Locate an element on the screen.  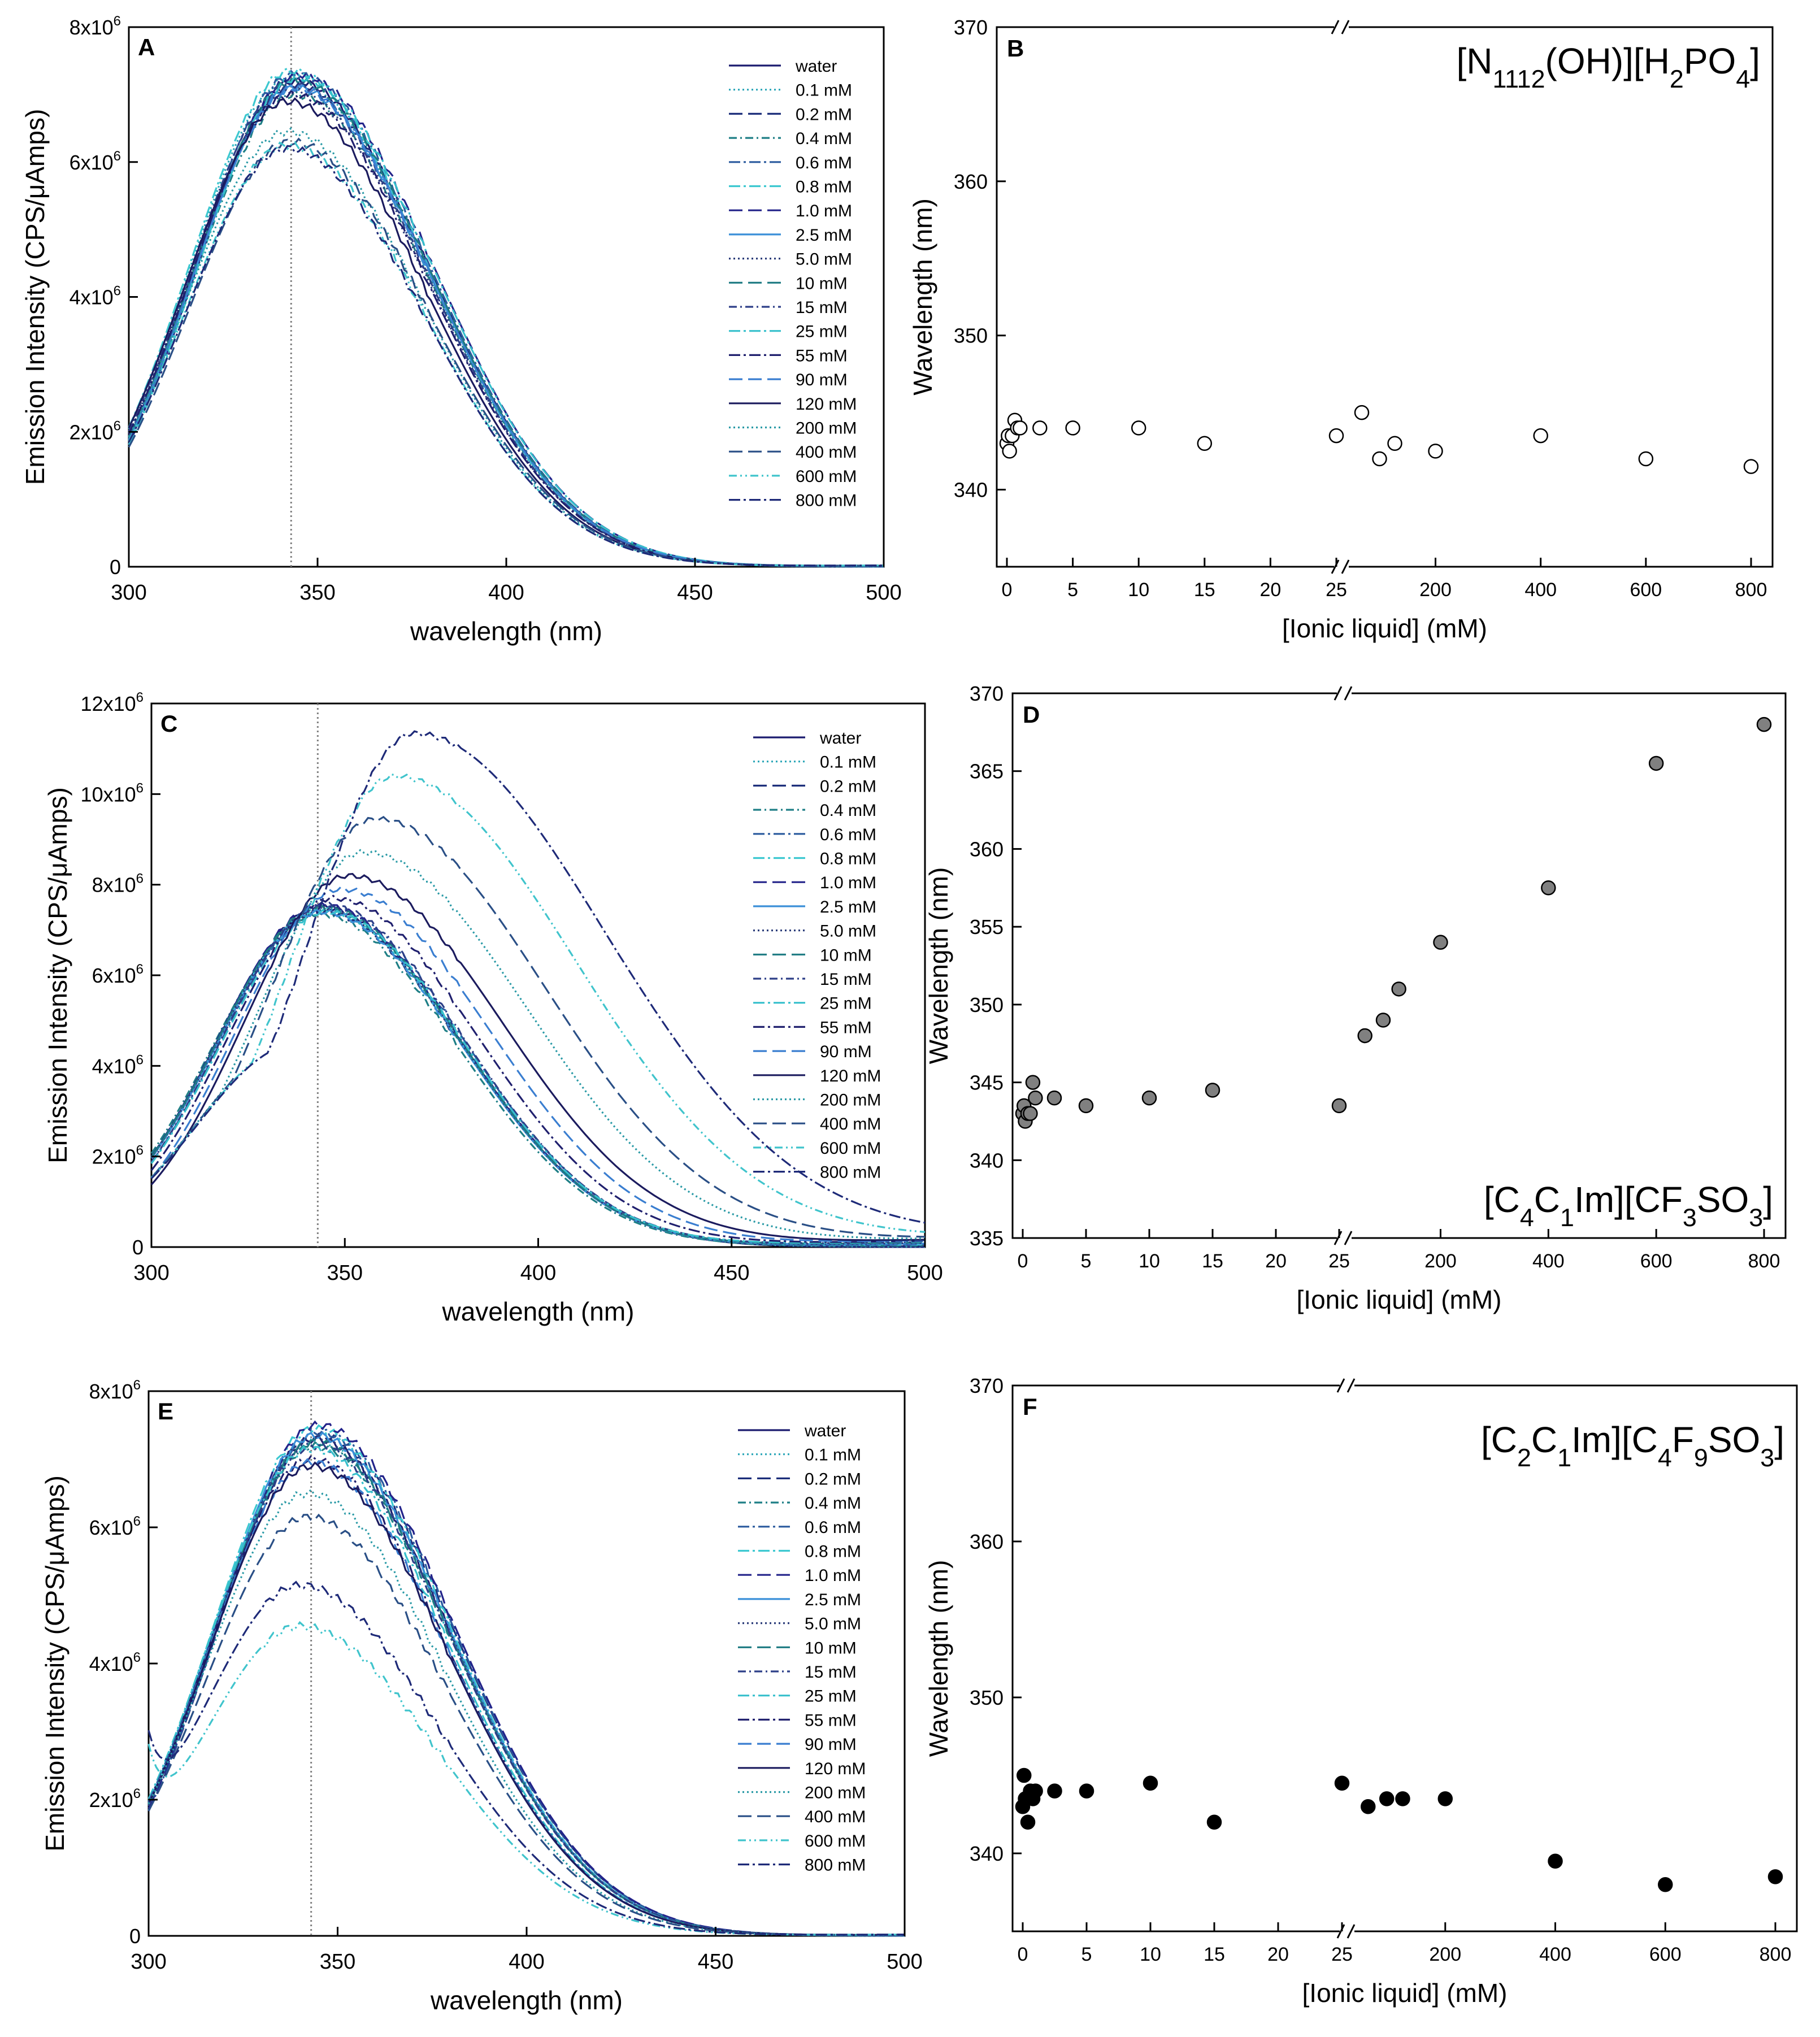
y-tick-label: 4x10⁶ is located at coordinates (115, 1662).